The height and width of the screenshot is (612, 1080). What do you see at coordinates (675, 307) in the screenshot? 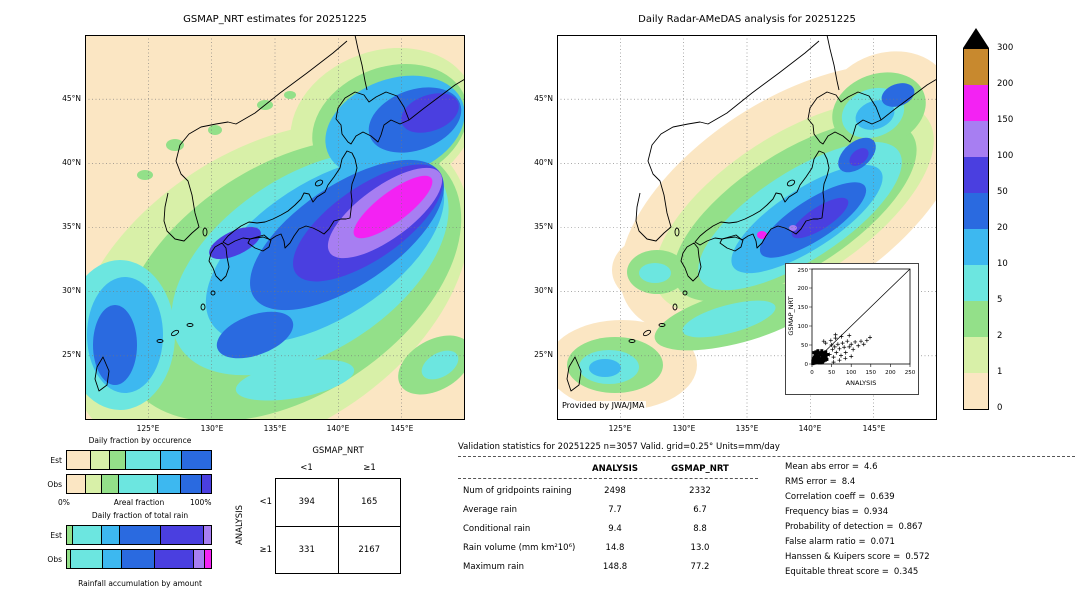
I see `island-amami` at bounding box center [675, 307].